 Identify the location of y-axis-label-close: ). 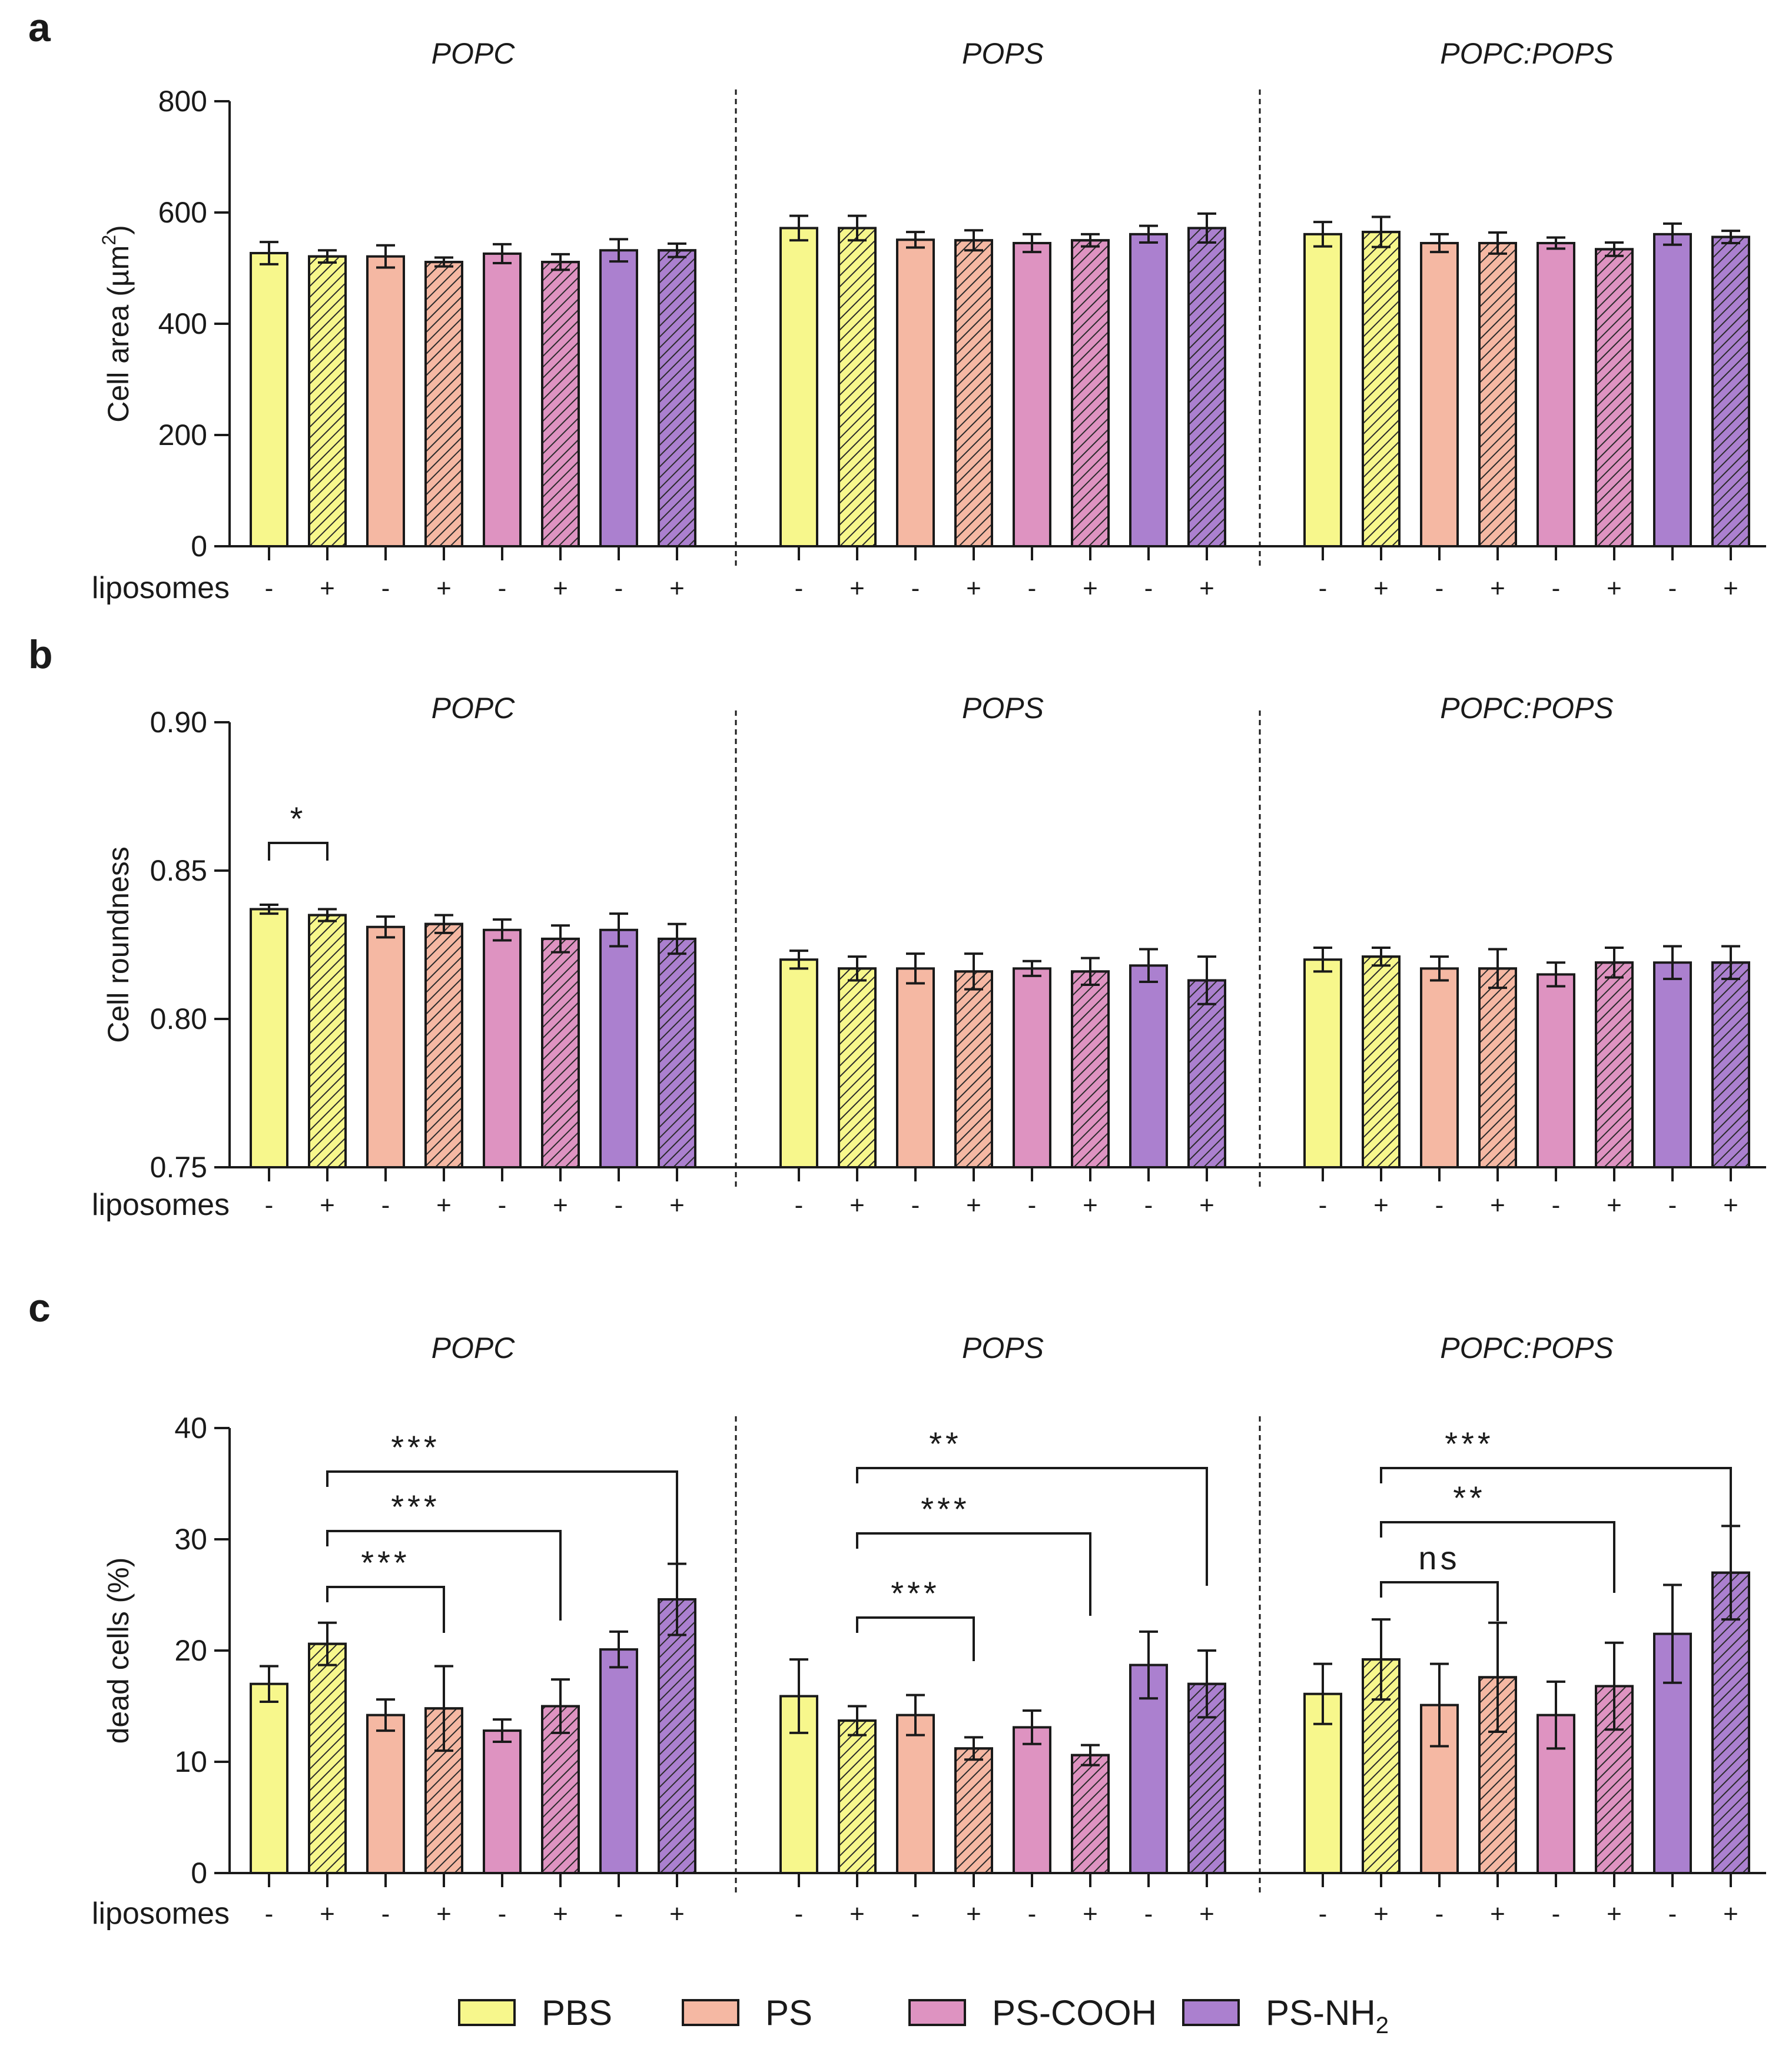
(118, 230).